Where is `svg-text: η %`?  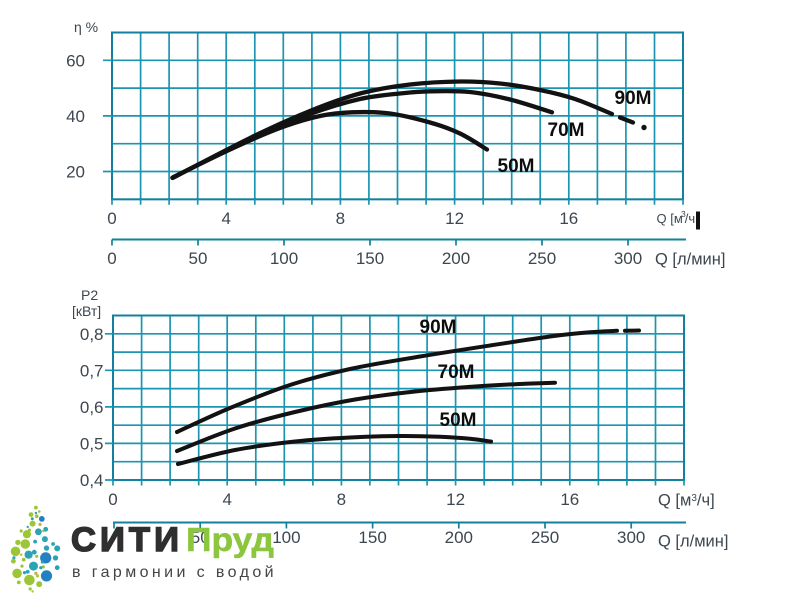 svg-text: η % is located at coordinates (86, 27).